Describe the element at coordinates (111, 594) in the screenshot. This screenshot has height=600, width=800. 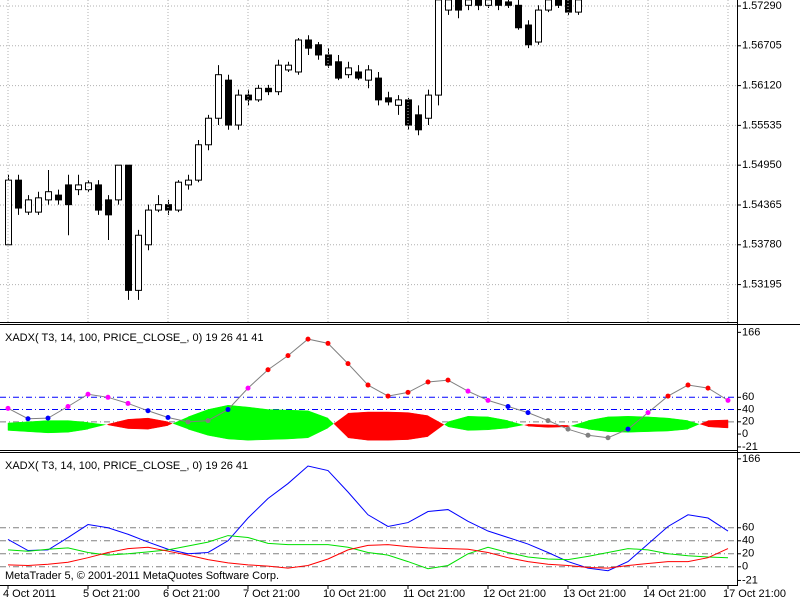
I see `x-tick-label: 5 Oct 21:00` at that location.